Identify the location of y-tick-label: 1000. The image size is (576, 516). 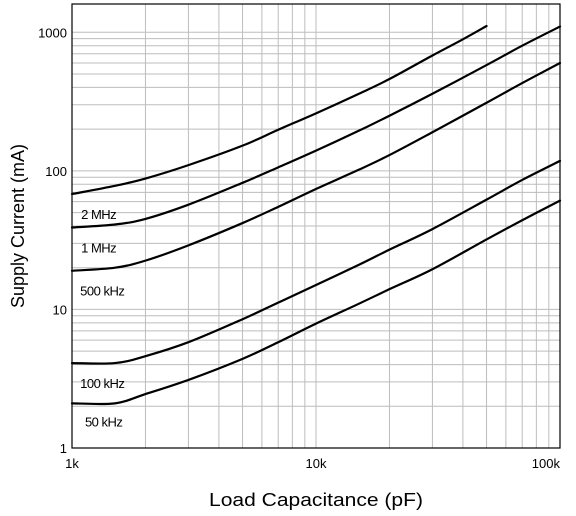
(52, 32).